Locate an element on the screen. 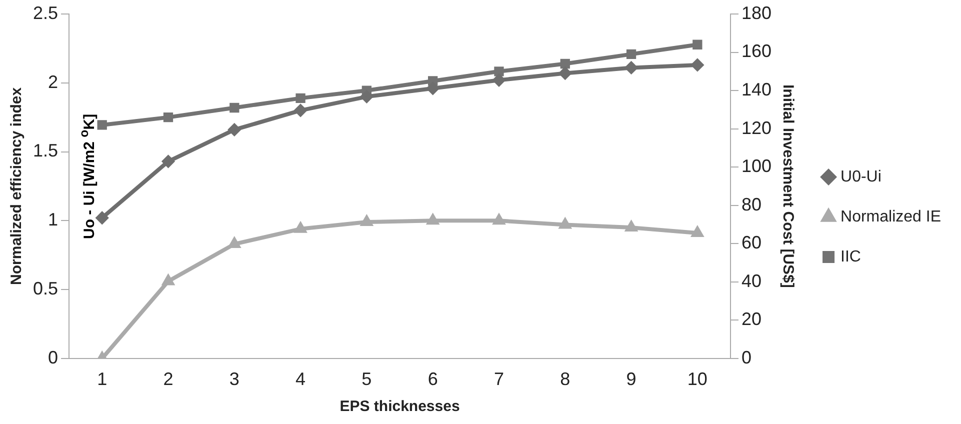 The height and width of the screenshot is (424, 961). x-axis-title: EPS thicknesses is located at coordinates (400, 407).